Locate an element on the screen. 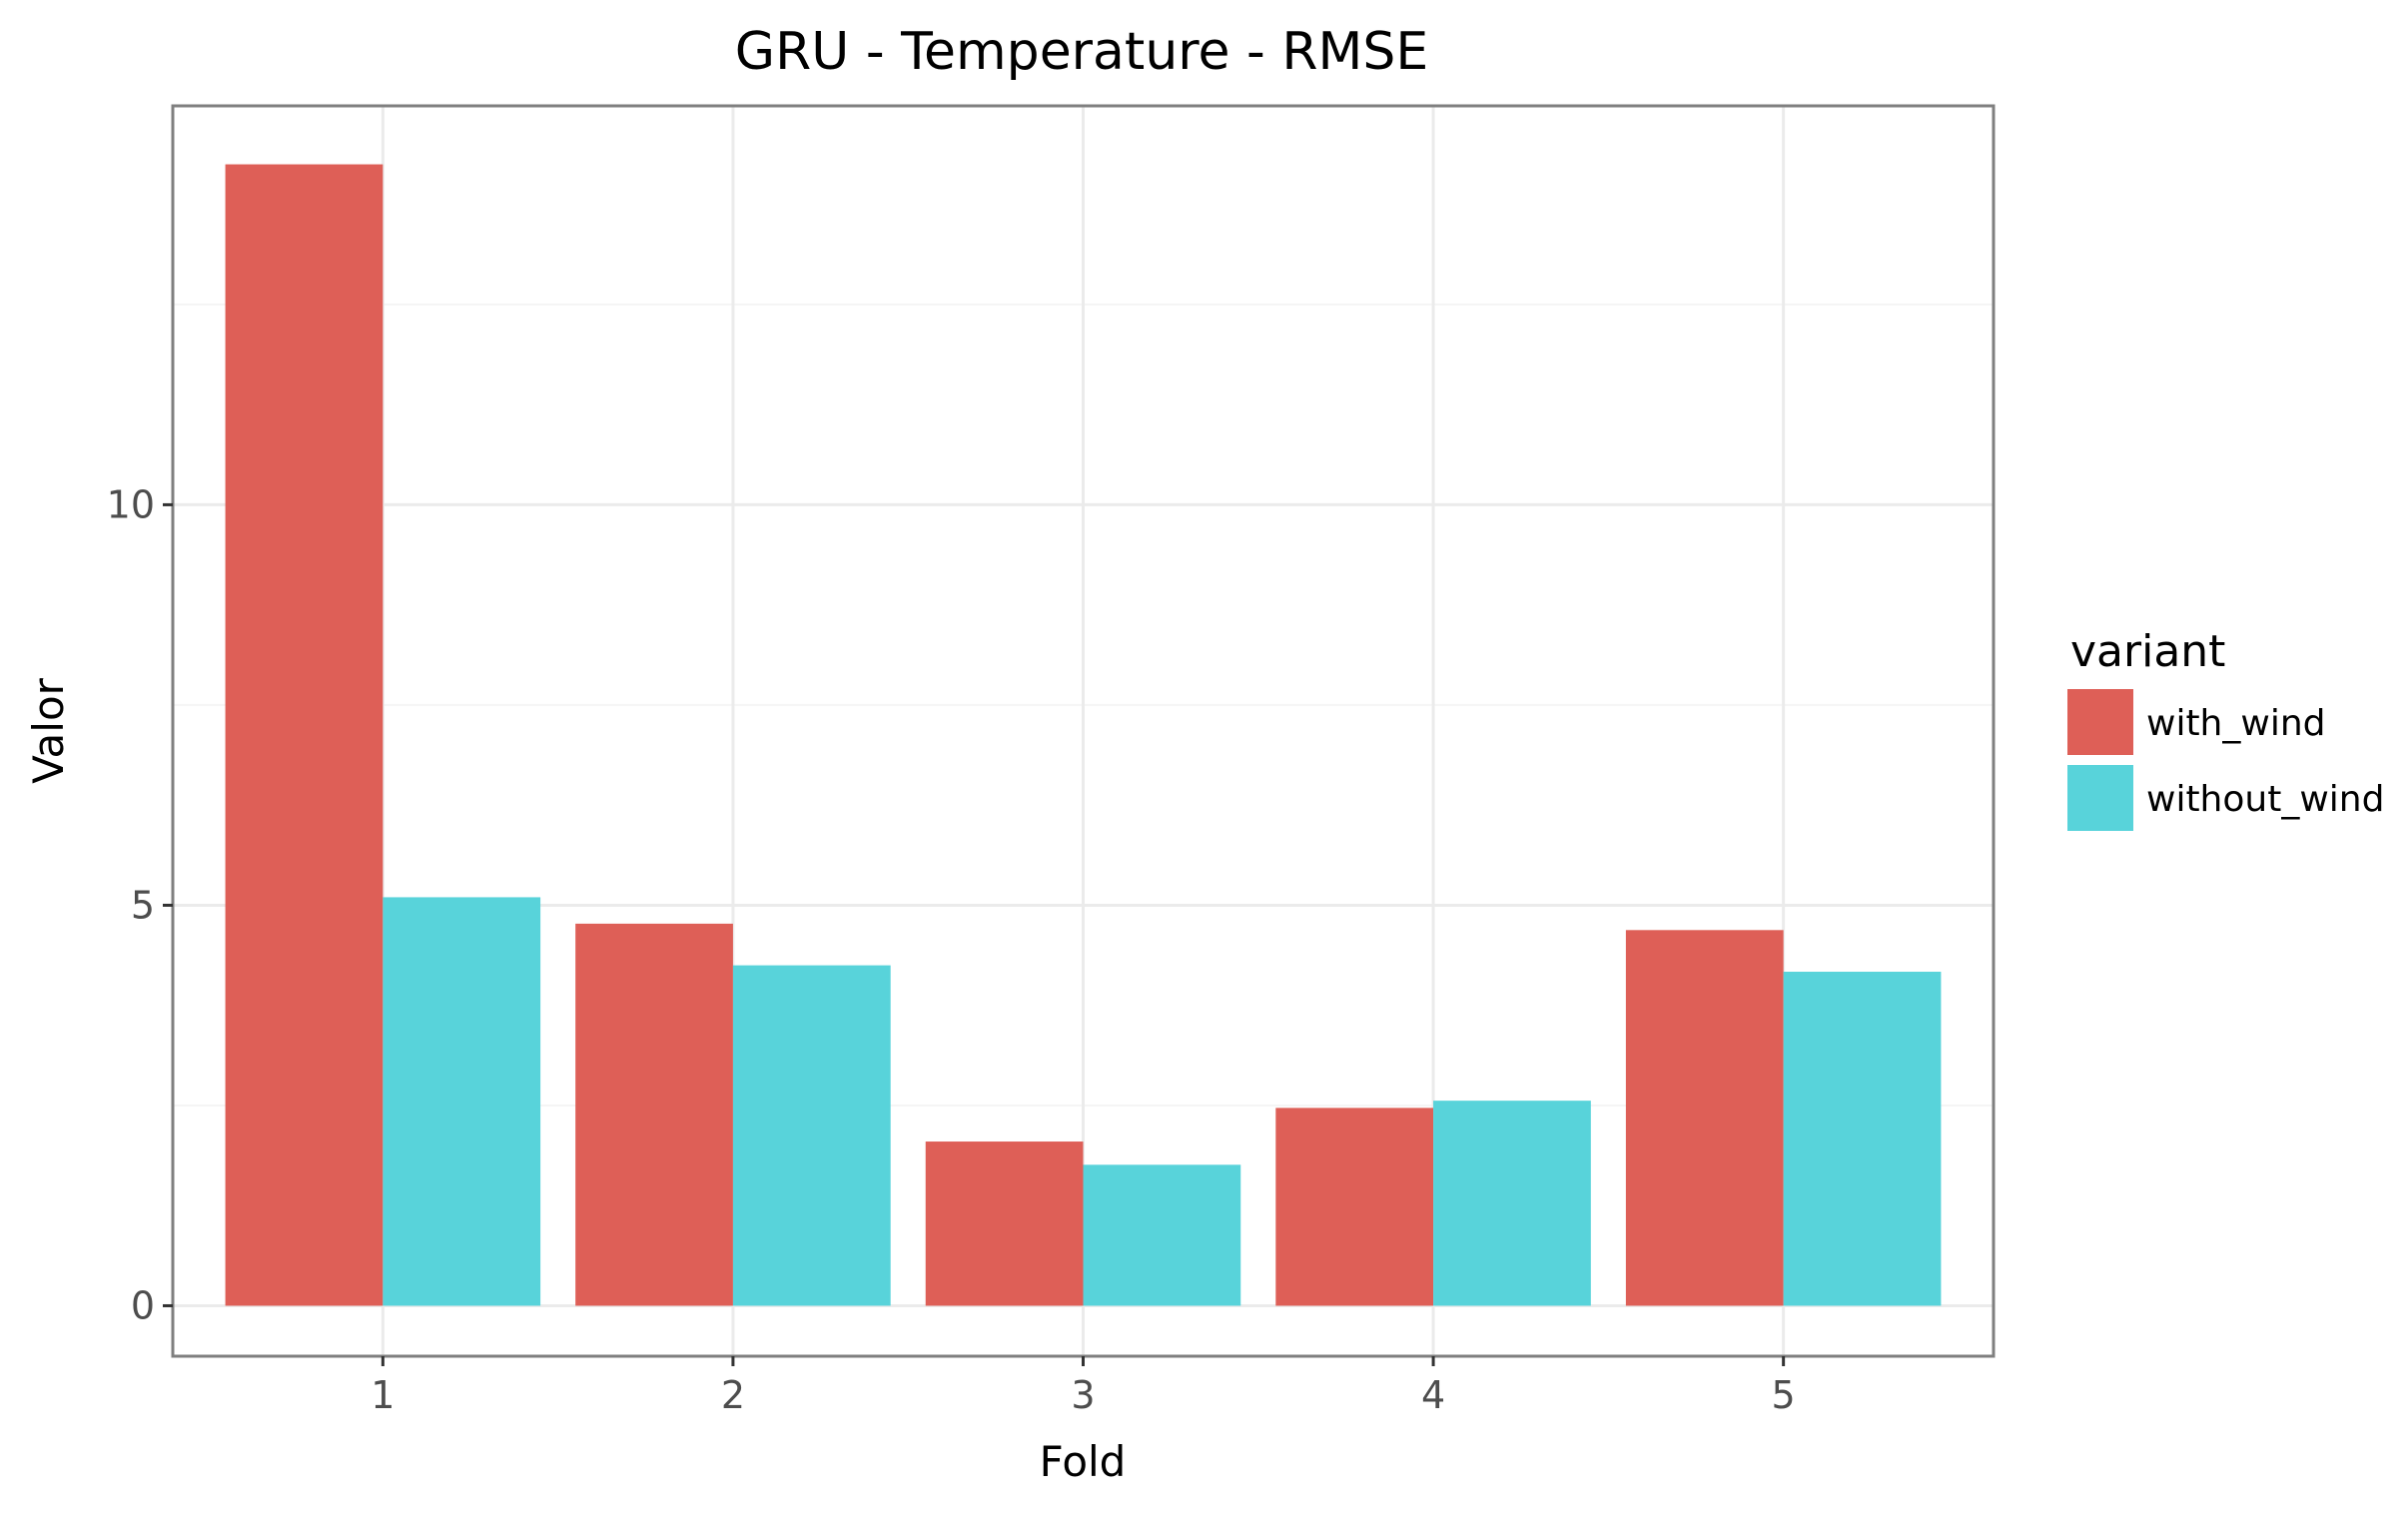 This screenshot has height=1513, width=2408. legend-label-with_wind: with_wind is located at coordinates (2236, 723).